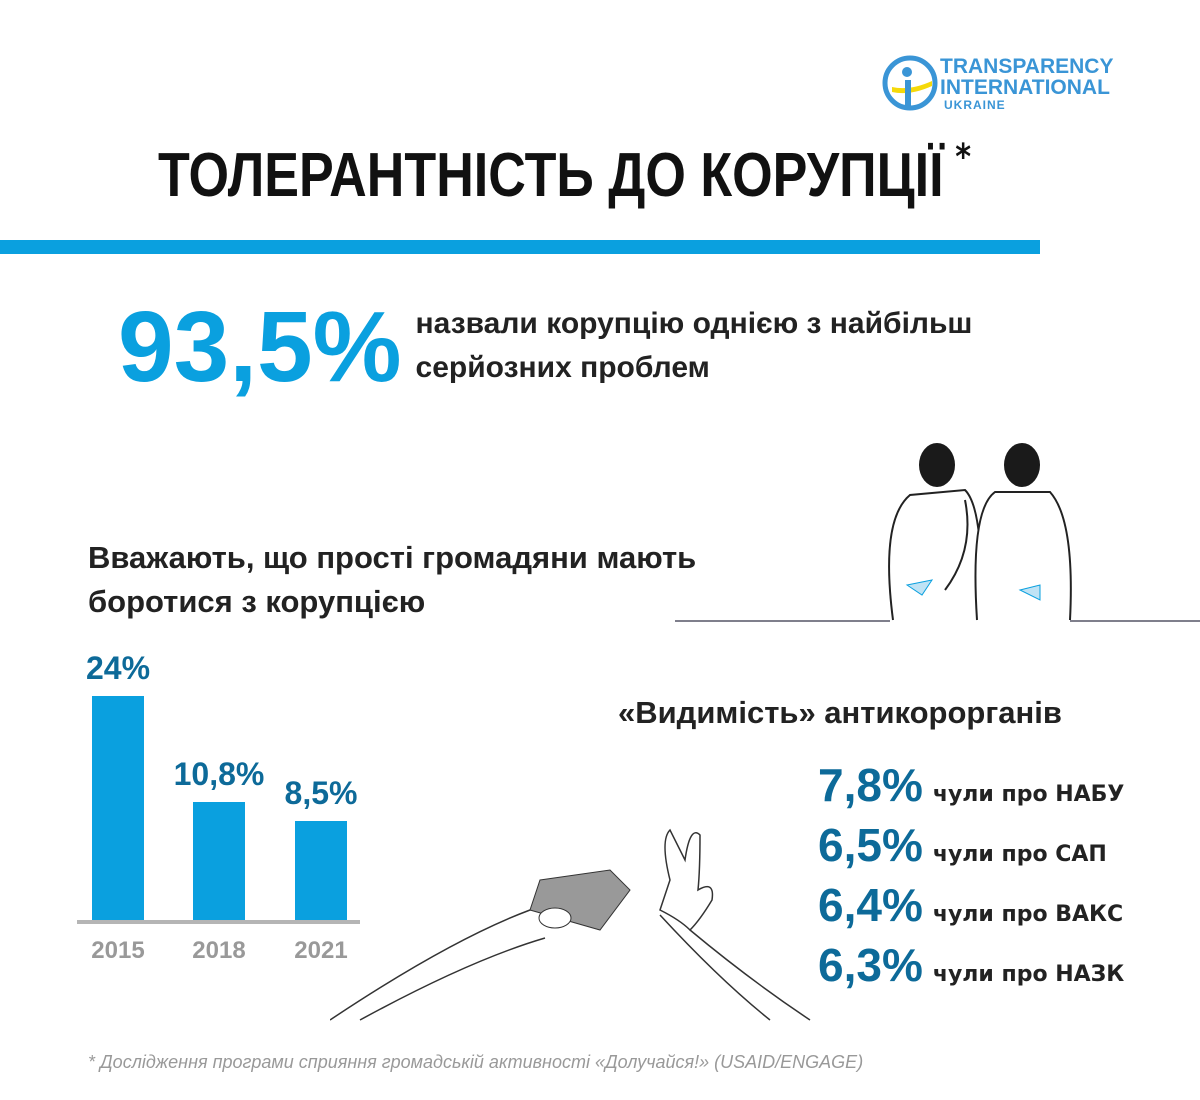  I want to click on title-row: ТОЛЕРАНТНІСТЬ ДО КОРУПЦІЇ *, so click(564, 176).